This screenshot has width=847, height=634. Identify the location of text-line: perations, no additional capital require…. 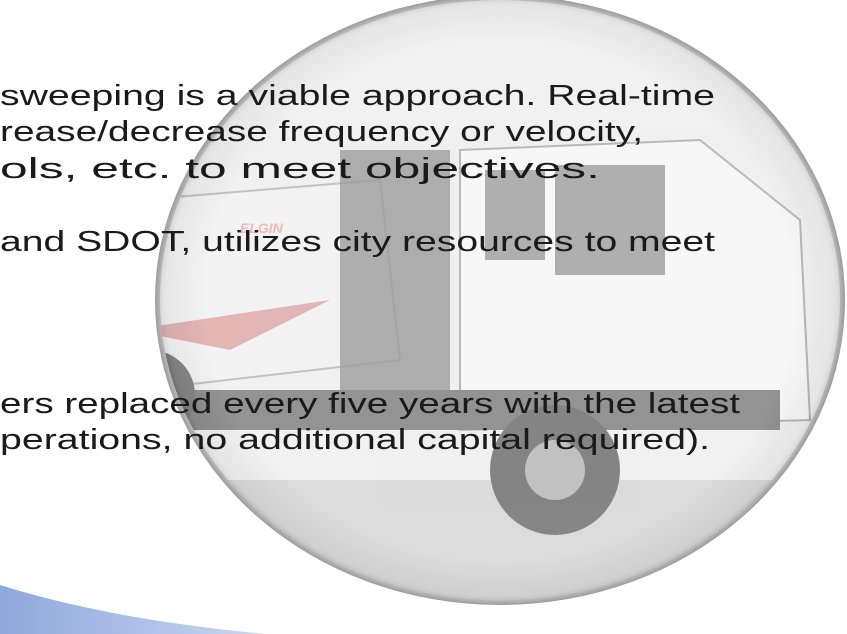
(355, 440).